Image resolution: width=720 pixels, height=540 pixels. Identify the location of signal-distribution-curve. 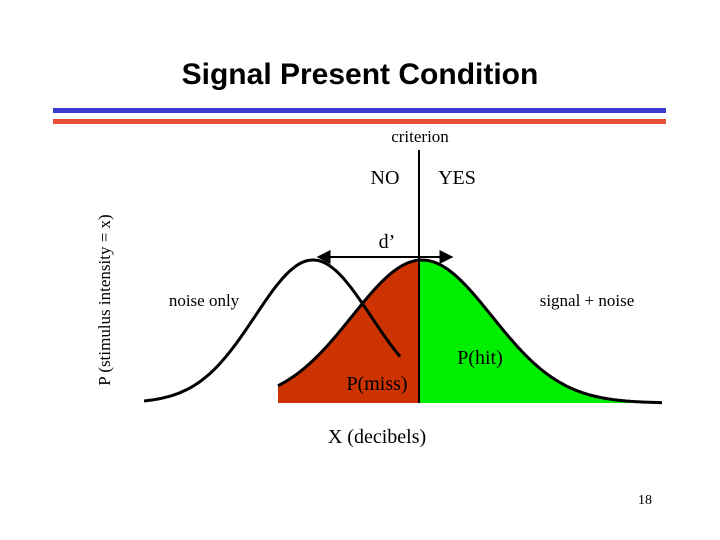
(469, 331).